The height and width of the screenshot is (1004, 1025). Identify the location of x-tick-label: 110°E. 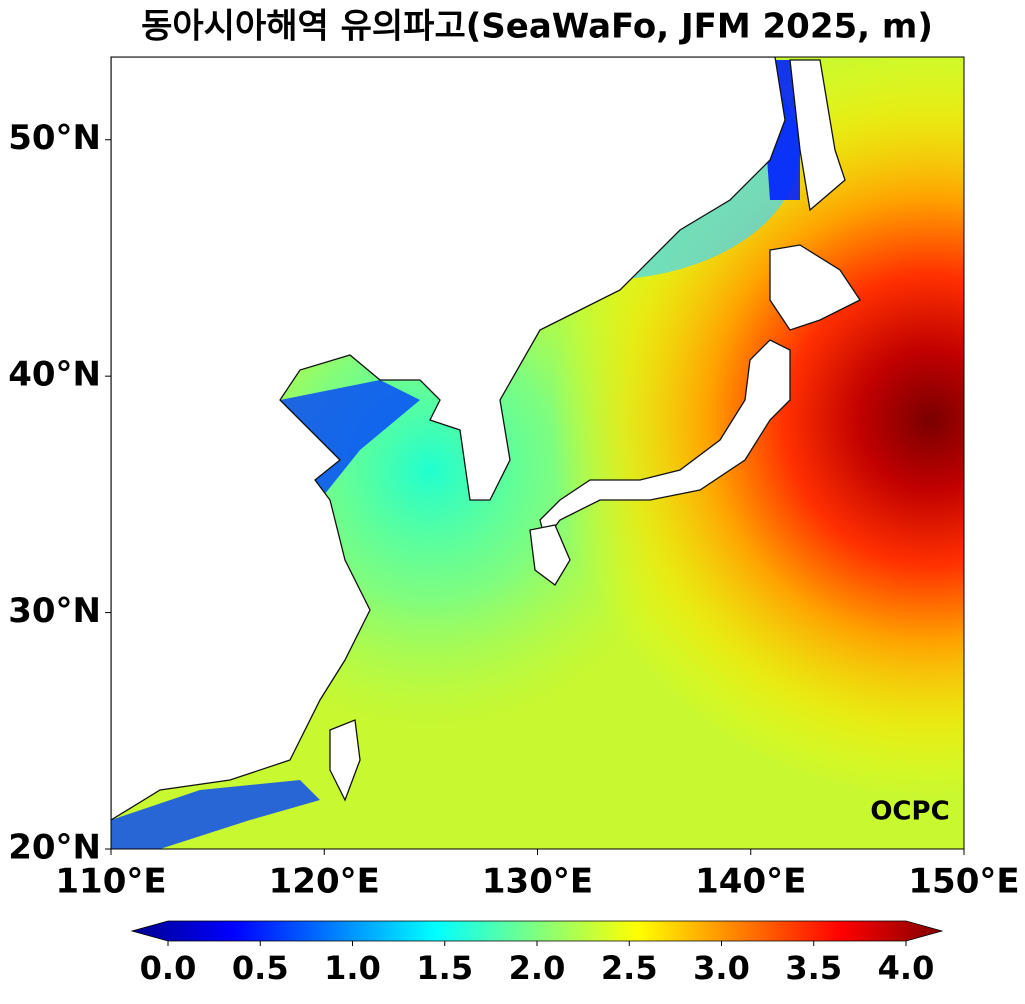
(110, 882).